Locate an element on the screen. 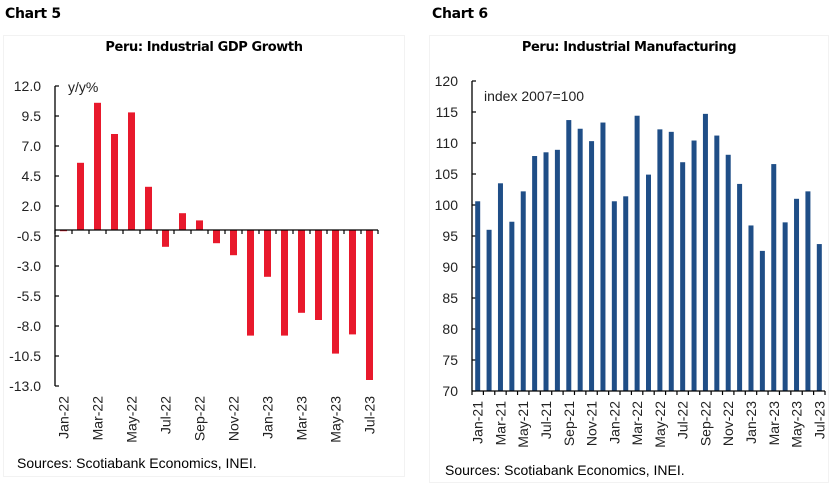  y-tick-label: -5.5 is located at coordinates (29, 296).